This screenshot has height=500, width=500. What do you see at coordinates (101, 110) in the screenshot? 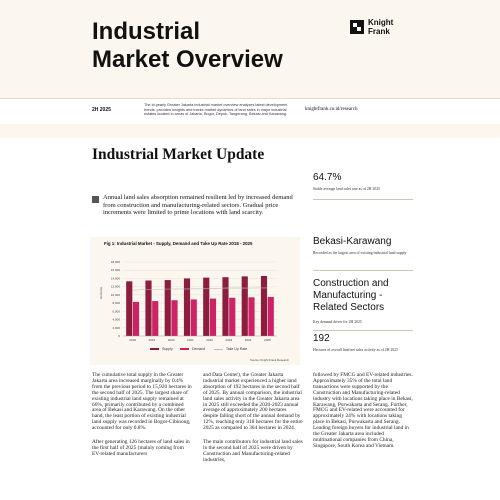
I see `report-period: 2H 2025` at bounding box center [101, 110].